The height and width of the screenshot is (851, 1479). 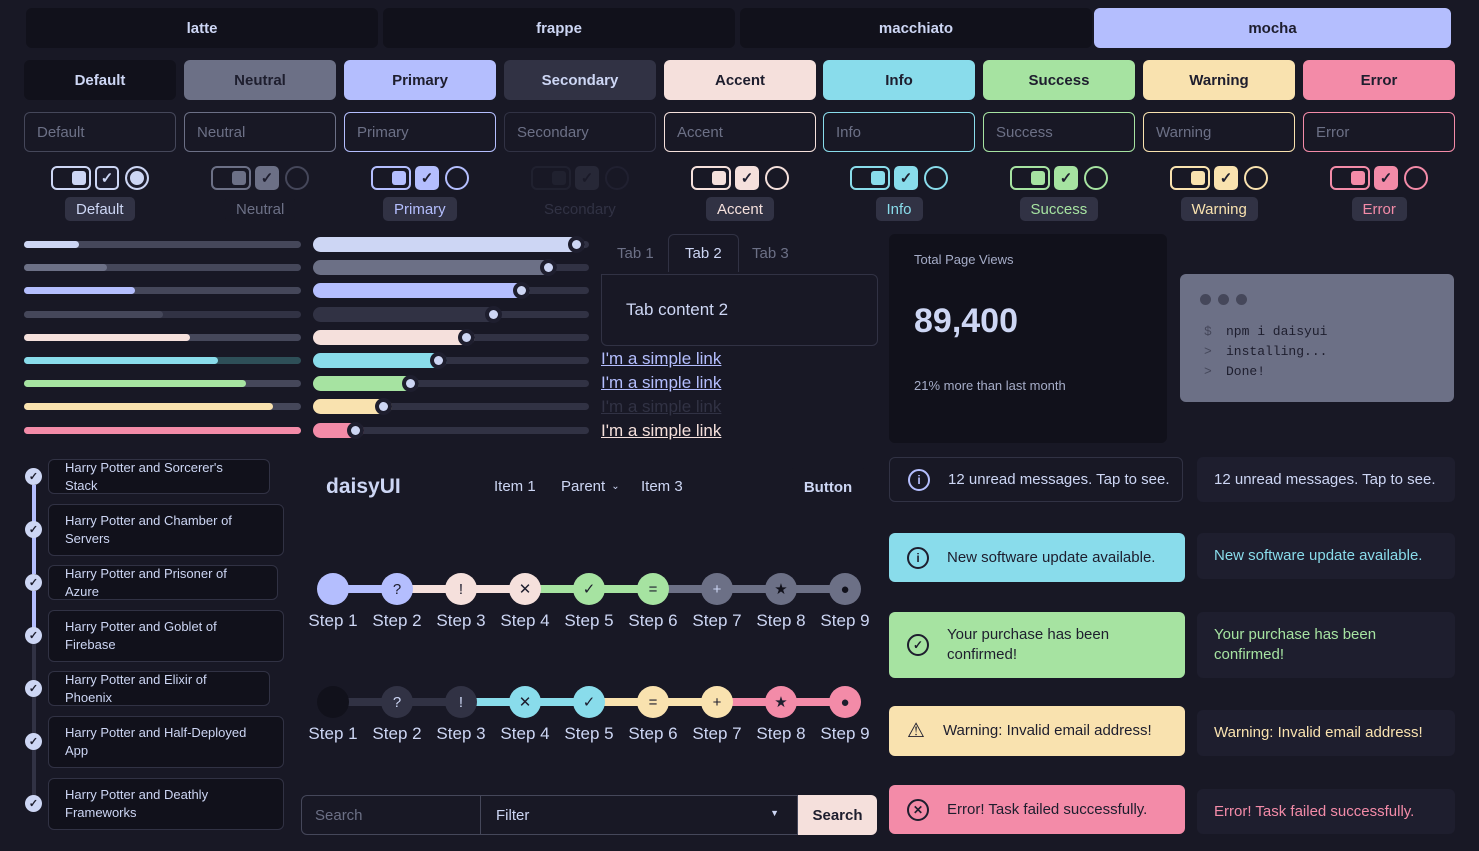 What do you see at coordinates (587, 178) in the screenshot?
I see `secondary-checkbox: ✓` at bounding box center [587, 178].